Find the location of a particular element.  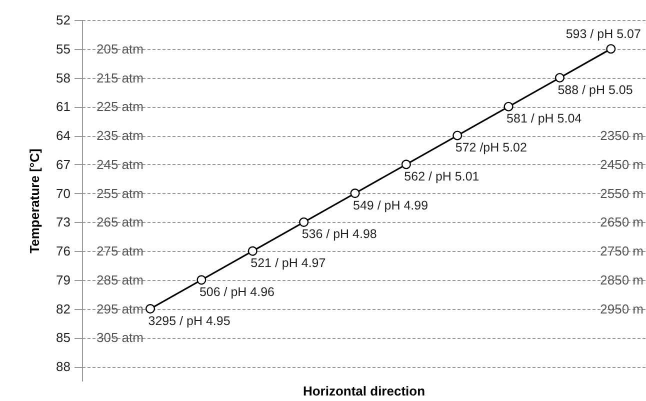

y2-tick-label: 2850 m is located at coordinates (622, 280).